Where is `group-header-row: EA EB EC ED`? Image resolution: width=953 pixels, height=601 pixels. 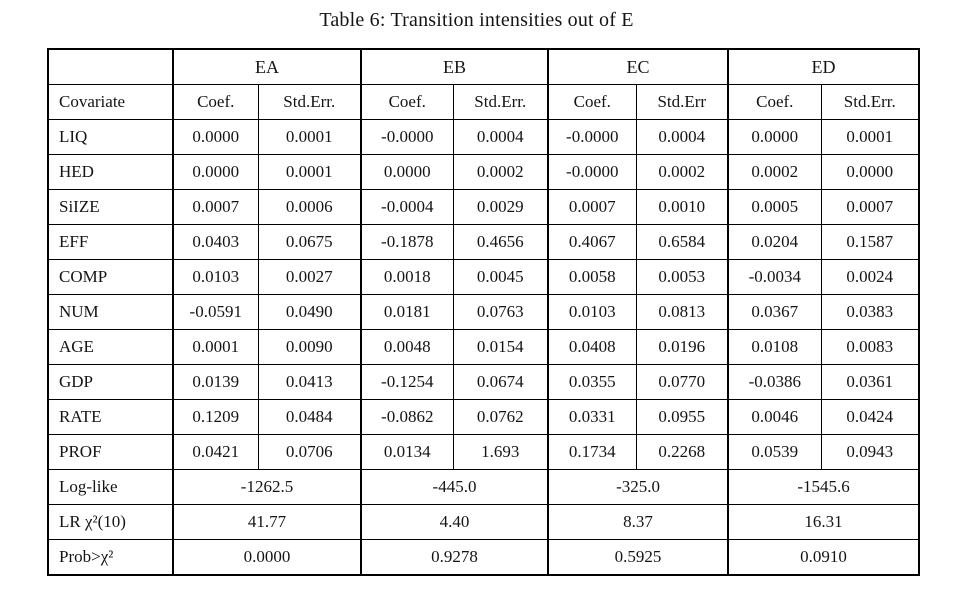
group-header-row: EA EB EC ED is located at coordinates (483, 66).